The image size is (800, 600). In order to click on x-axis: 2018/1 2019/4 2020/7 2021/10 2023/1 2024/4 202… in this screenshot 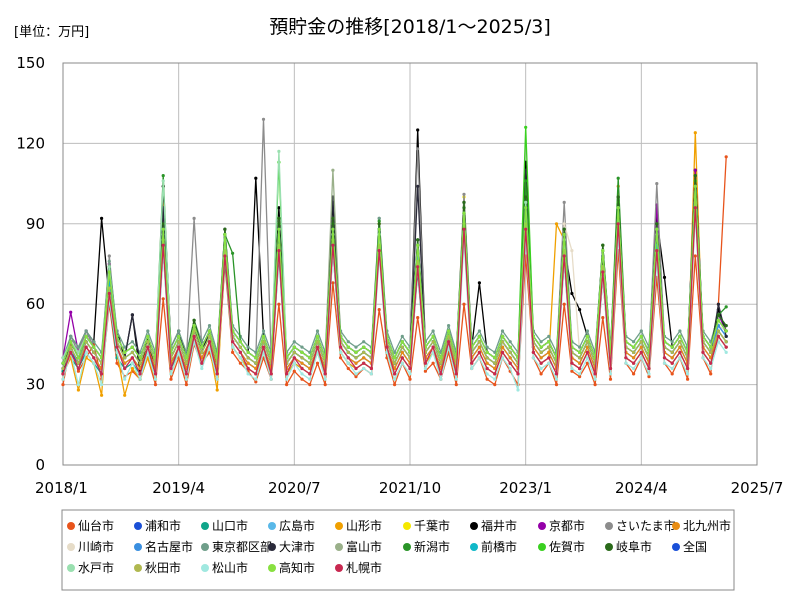, I will do `click(409, 488)`.